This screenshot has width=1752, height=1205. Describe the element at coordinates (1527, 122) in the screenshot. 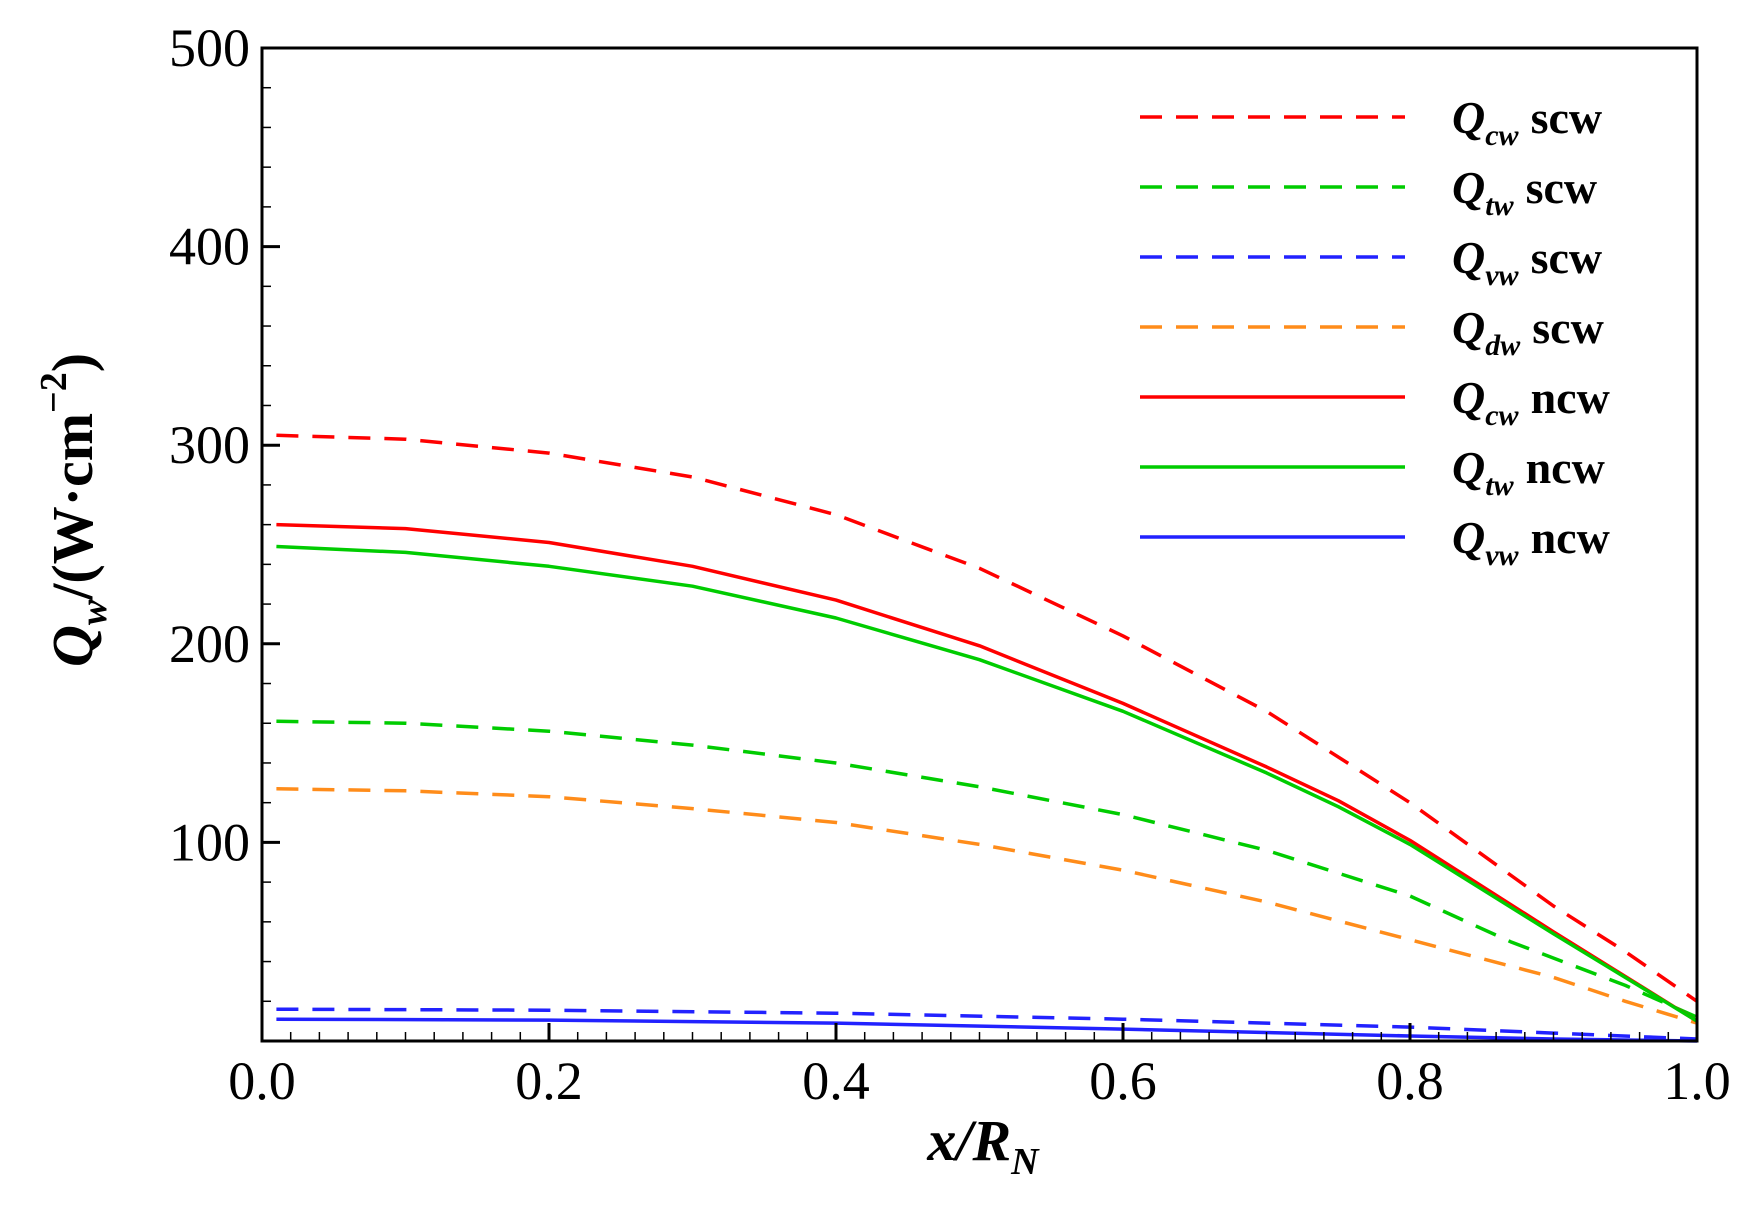

I see `legend-label-cw-scw: Qcw scw` at that location.